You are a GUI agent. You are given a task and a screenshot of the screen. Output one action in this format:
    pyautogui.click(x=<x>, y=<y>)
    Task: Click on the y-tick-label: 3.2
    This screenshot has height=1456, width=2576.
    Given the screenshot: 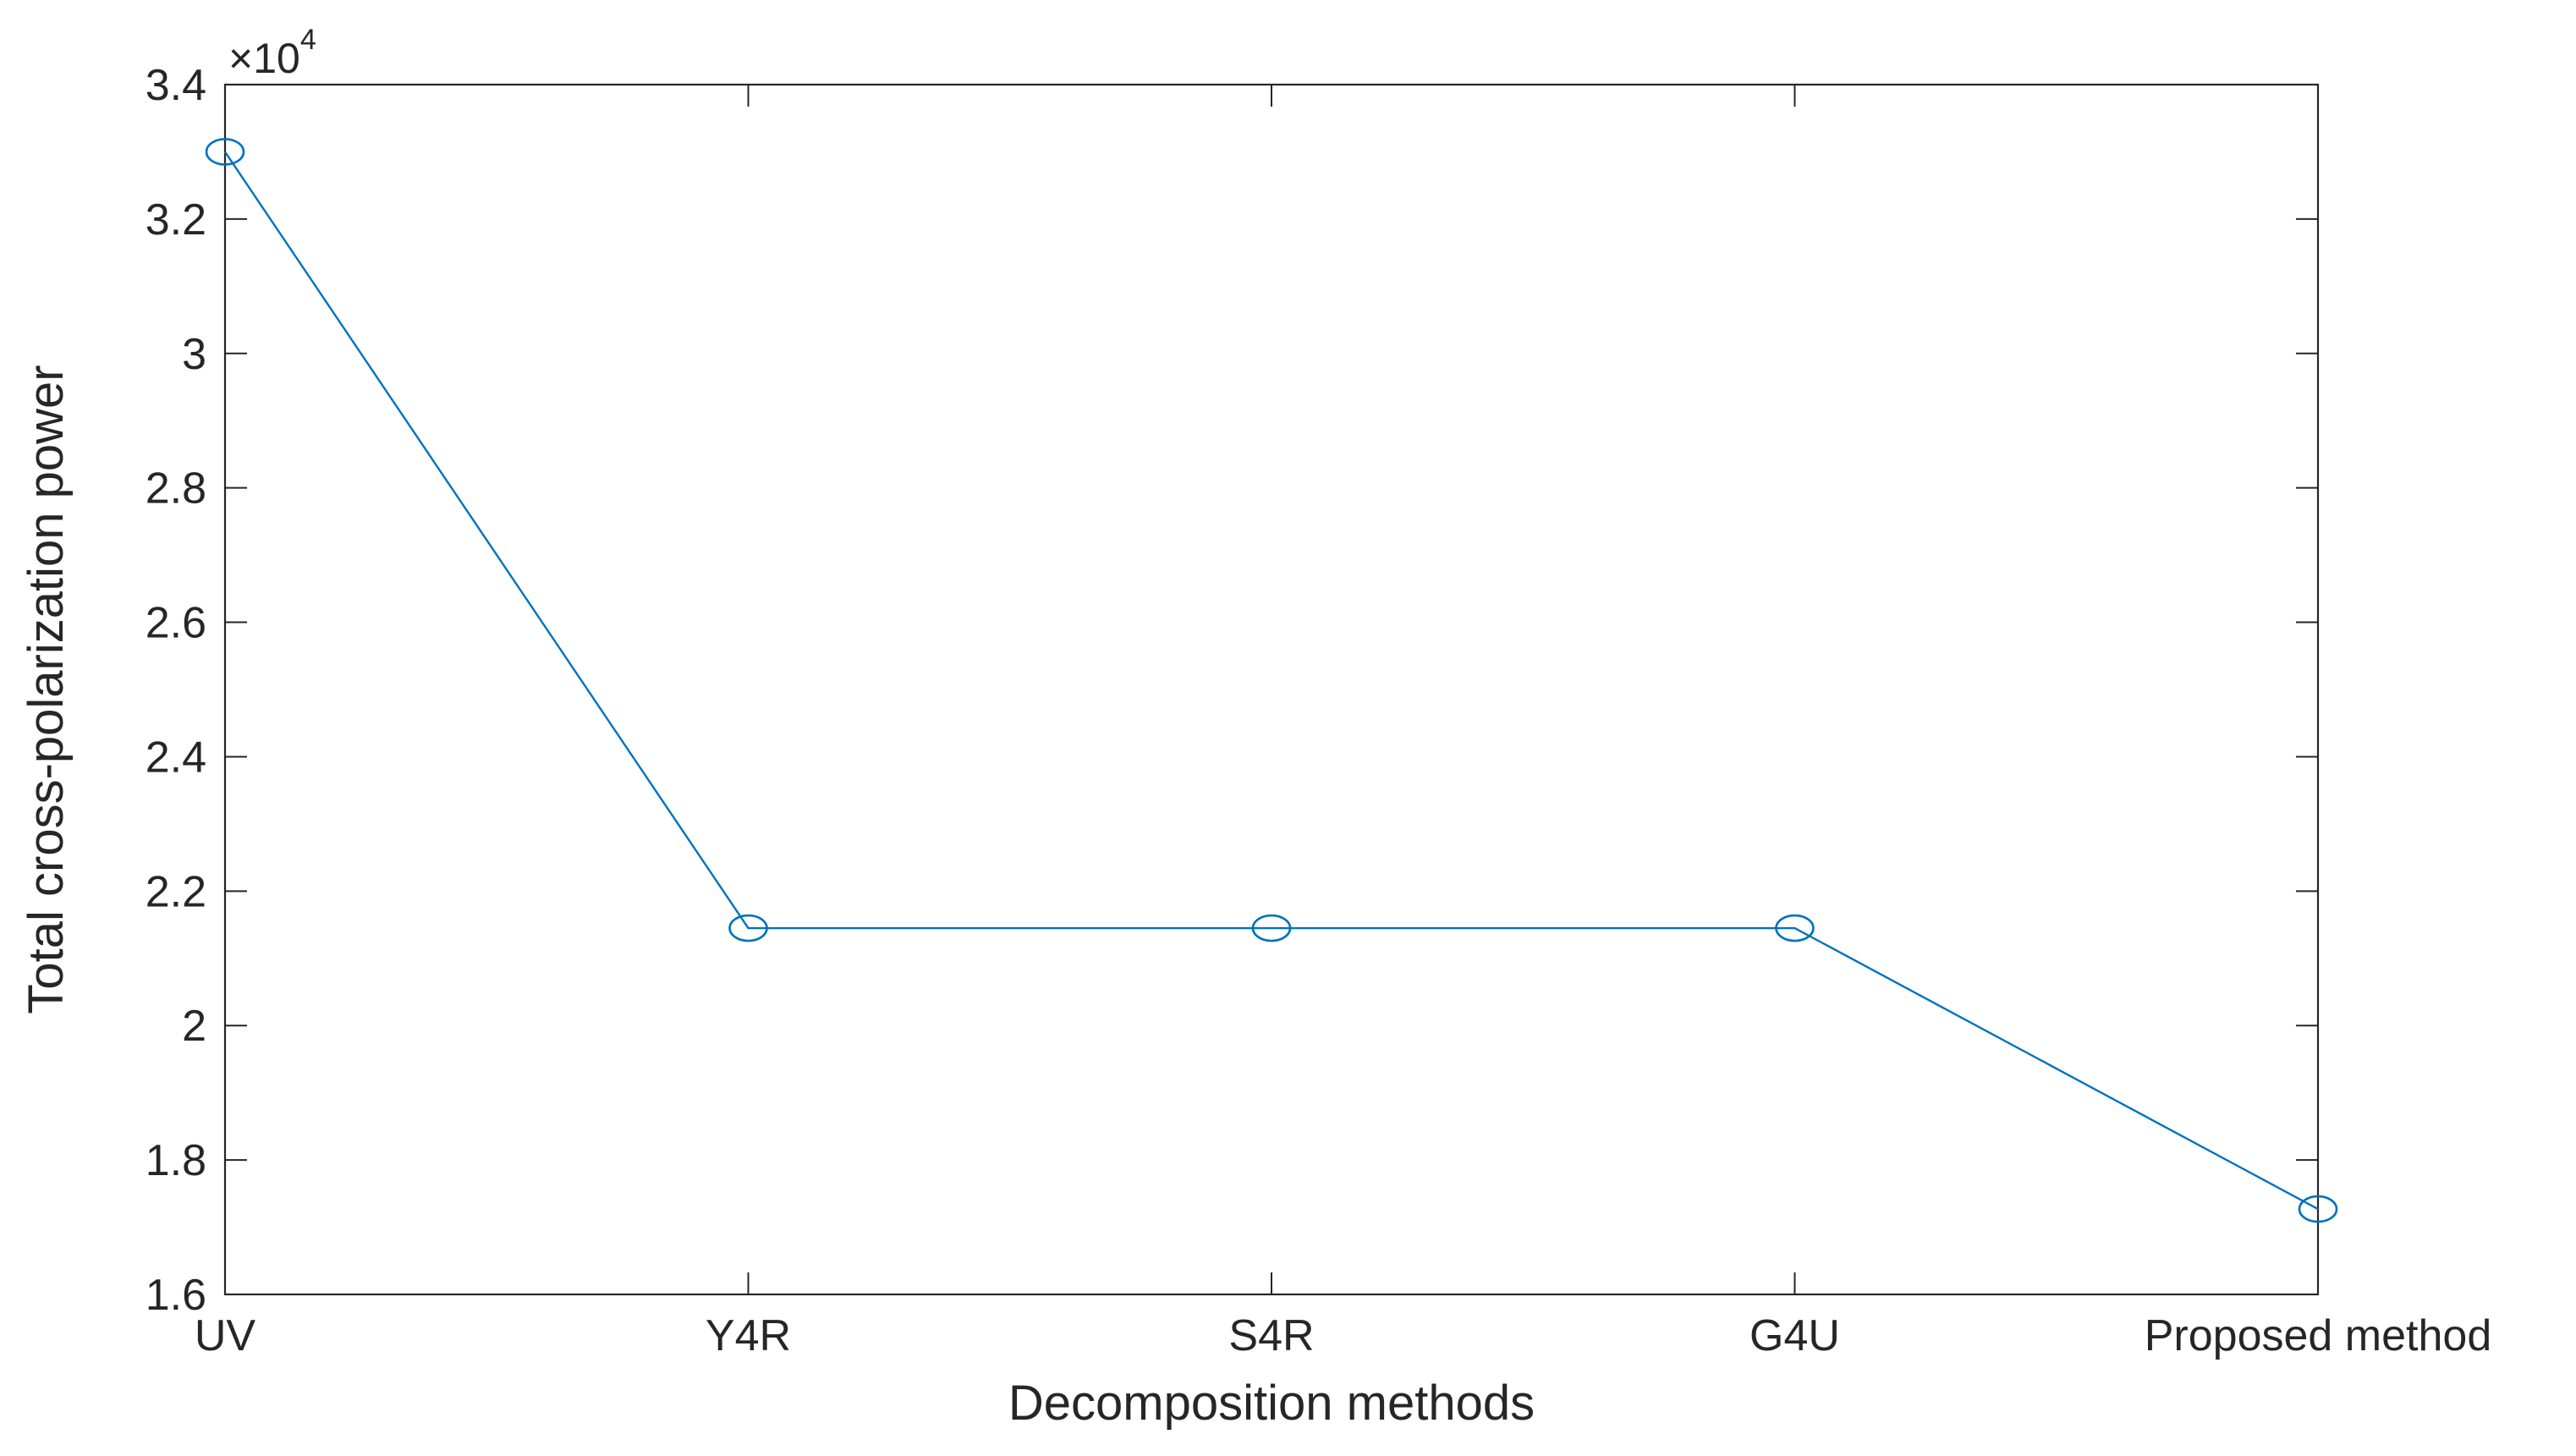 What is the action you would take?
    pyautogui.click(x=176, y=219)
    